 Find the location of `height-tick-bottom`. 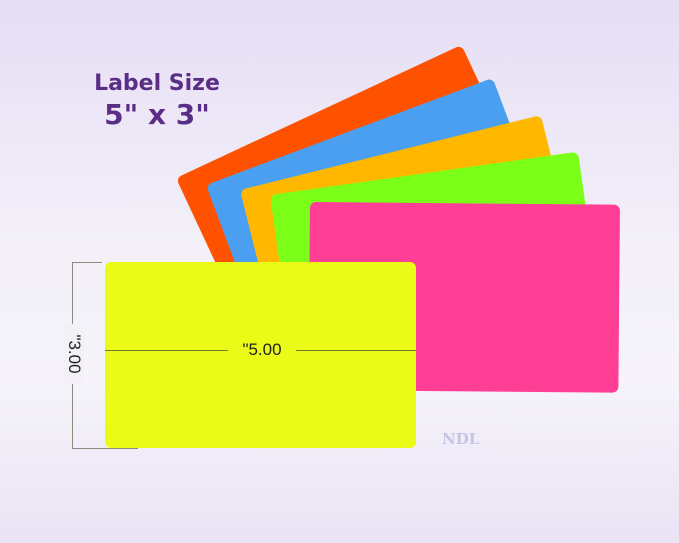

height-tick-bottom is located at coordinates (105, 448).